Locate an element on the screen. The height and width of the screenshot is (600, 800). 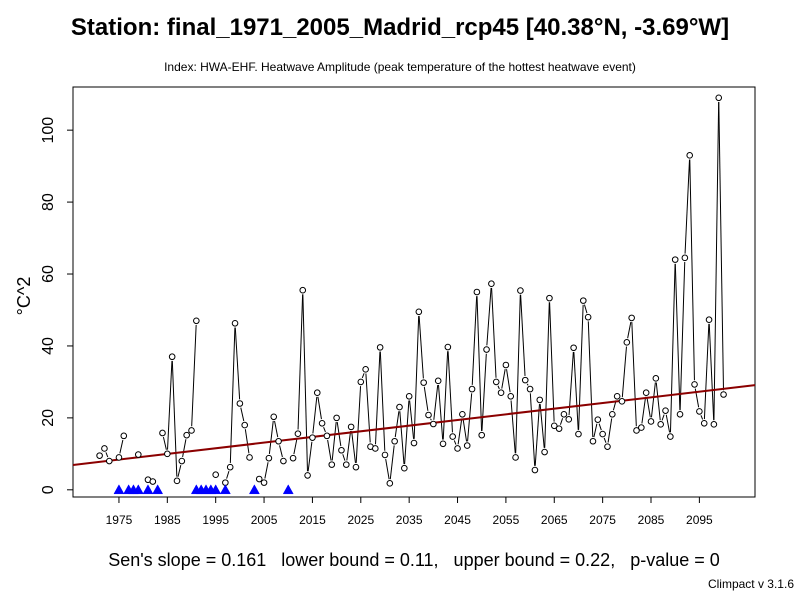
y-tick-label: 80 is located at coordinates (48, 202).